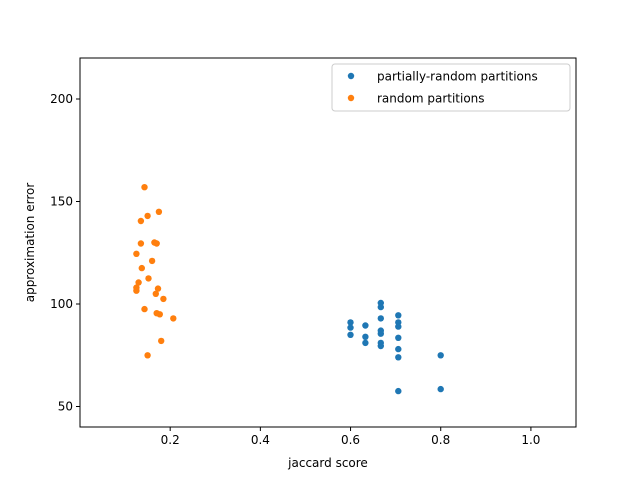  Describe the element at coordinates (30, 243) in the screenshot. I see `y-axis-label: approximation error` at that location.